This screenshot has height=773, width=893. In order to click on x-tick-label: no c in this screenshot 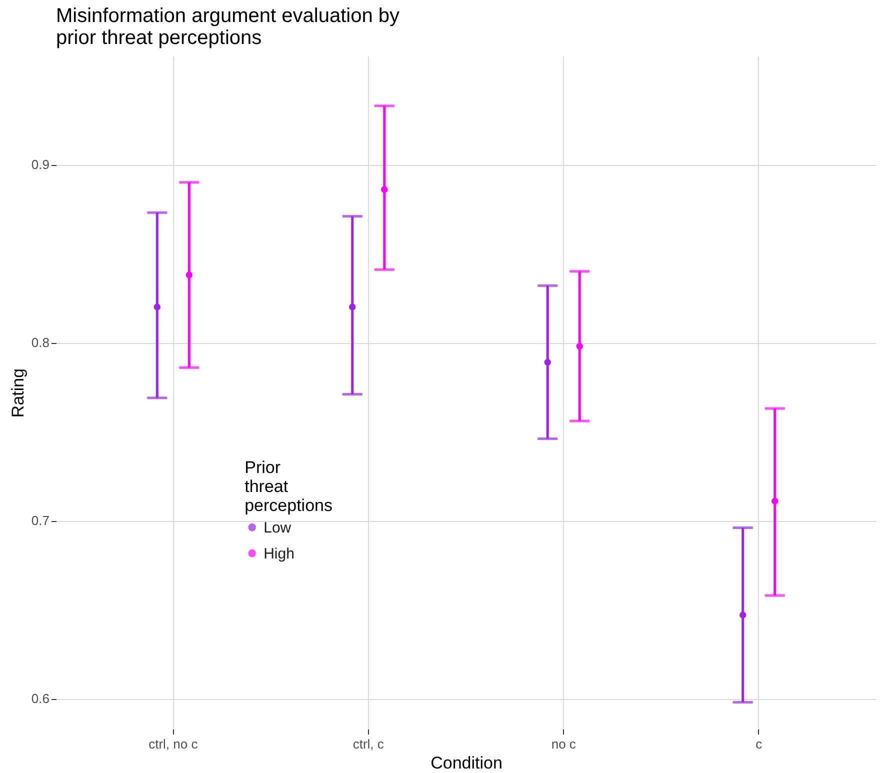, I will do `click(563, 744)`.